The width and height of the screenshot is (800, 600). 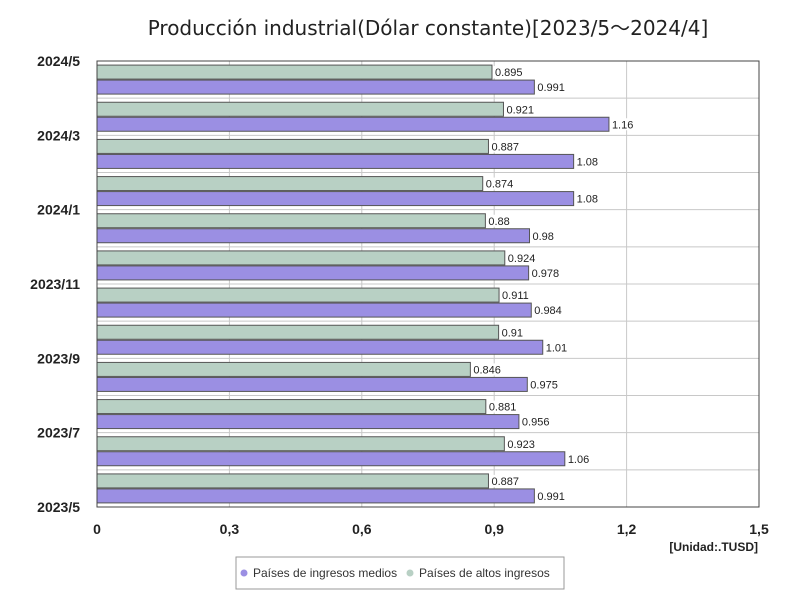 I want to click on x-tick-label: 1,5, so click(x=759, y=529).